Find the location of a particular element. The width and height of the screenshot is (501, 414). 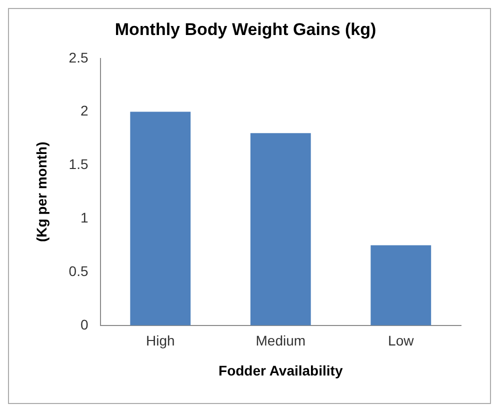

y-tick-label: 2 is located at coordinates (84, 110).